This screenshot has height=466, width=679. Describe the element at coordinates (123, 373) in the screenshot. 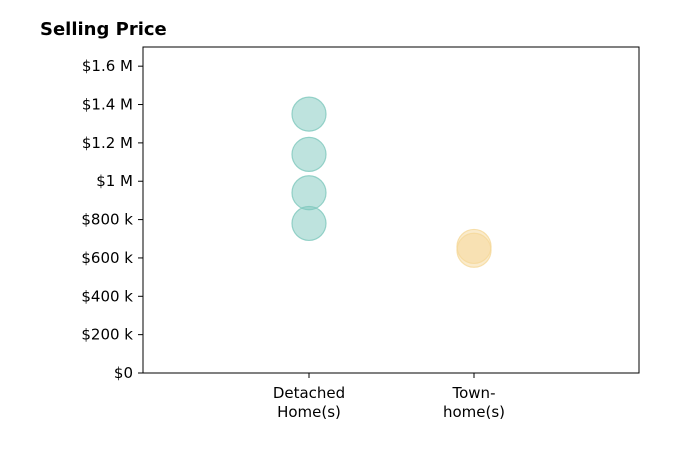

I see `y-tick-label: $0` at that location.